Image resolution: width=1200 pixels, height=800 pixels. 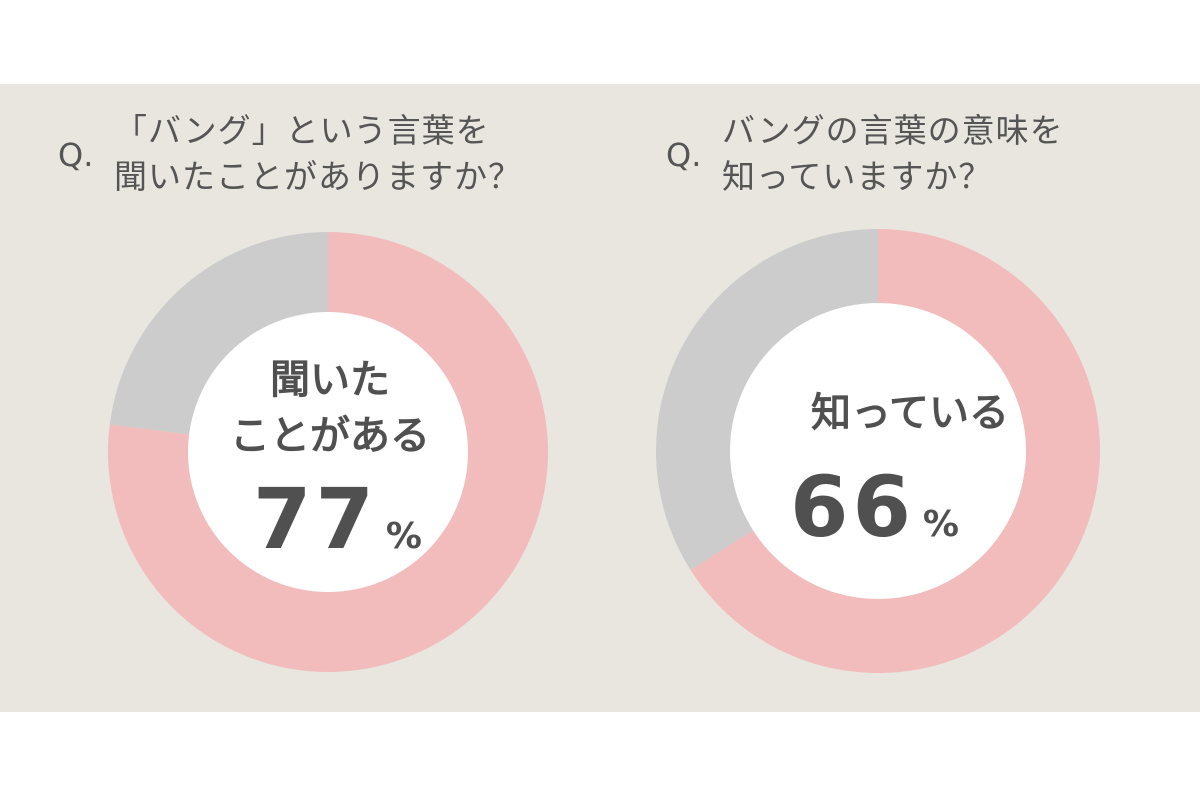 I want to click on percentage-value: 66, so click(x=852, y=507).